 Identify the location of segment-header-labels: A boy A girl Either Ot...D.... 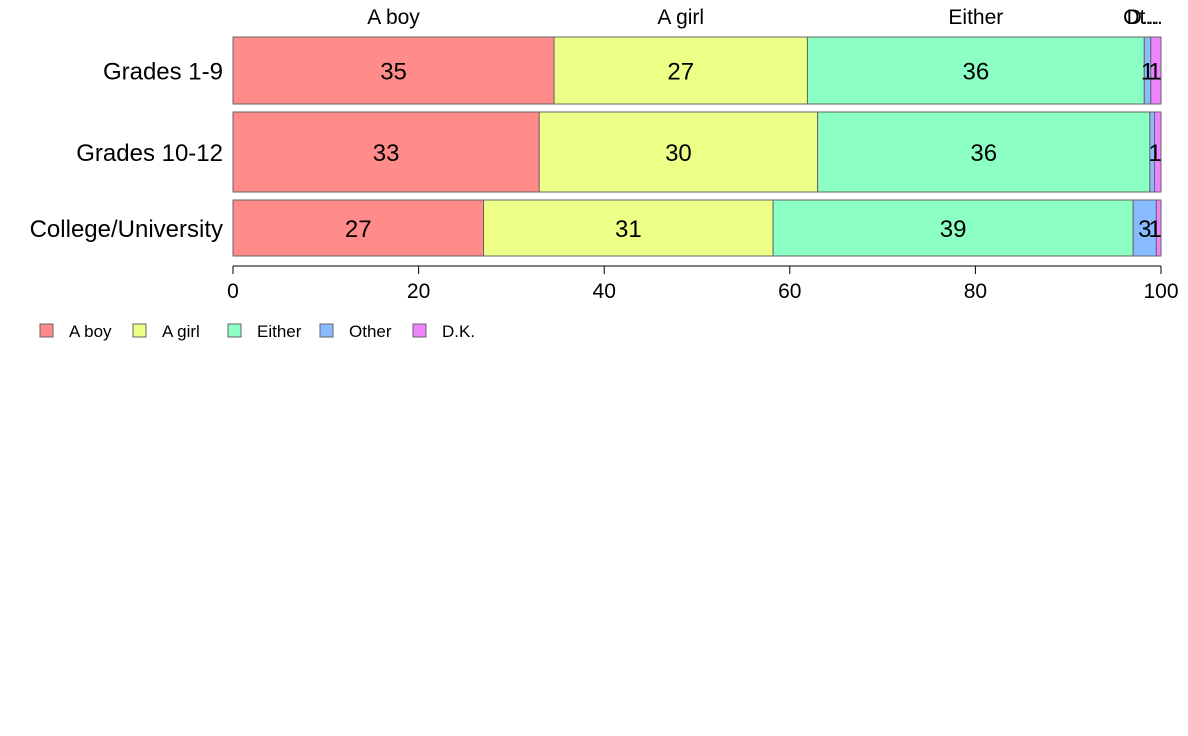
(765, 17).